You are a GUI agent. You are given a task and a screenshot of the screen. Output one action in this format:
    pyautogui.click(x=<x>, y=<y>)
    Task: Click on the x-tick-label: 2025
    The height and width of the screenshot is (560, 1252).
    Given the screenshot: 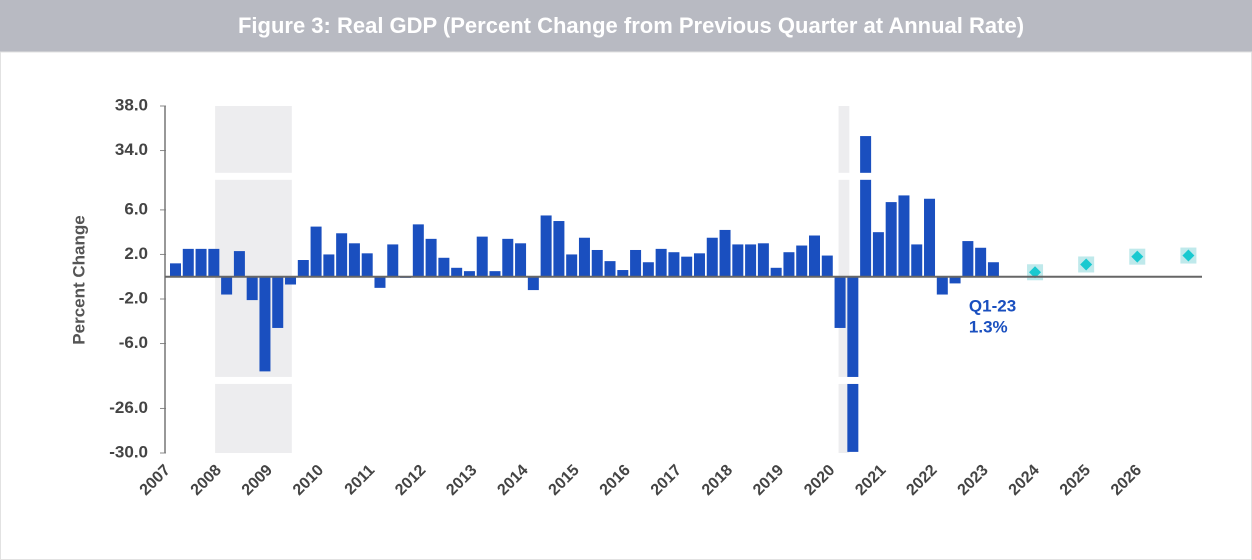 What is the action you would take?
    pyautogui.click(x=1075, y=480)
    